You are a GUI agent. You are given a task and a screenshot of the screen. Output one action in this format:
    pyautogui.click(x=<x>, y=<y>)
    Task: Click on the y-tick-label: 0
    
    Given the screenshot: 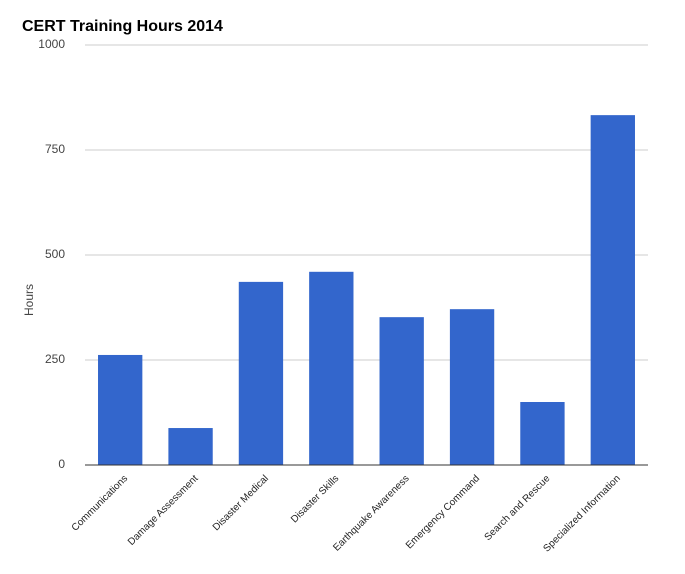 What is the action you would take?
    pyautogui.click(x=61, y=464)
    